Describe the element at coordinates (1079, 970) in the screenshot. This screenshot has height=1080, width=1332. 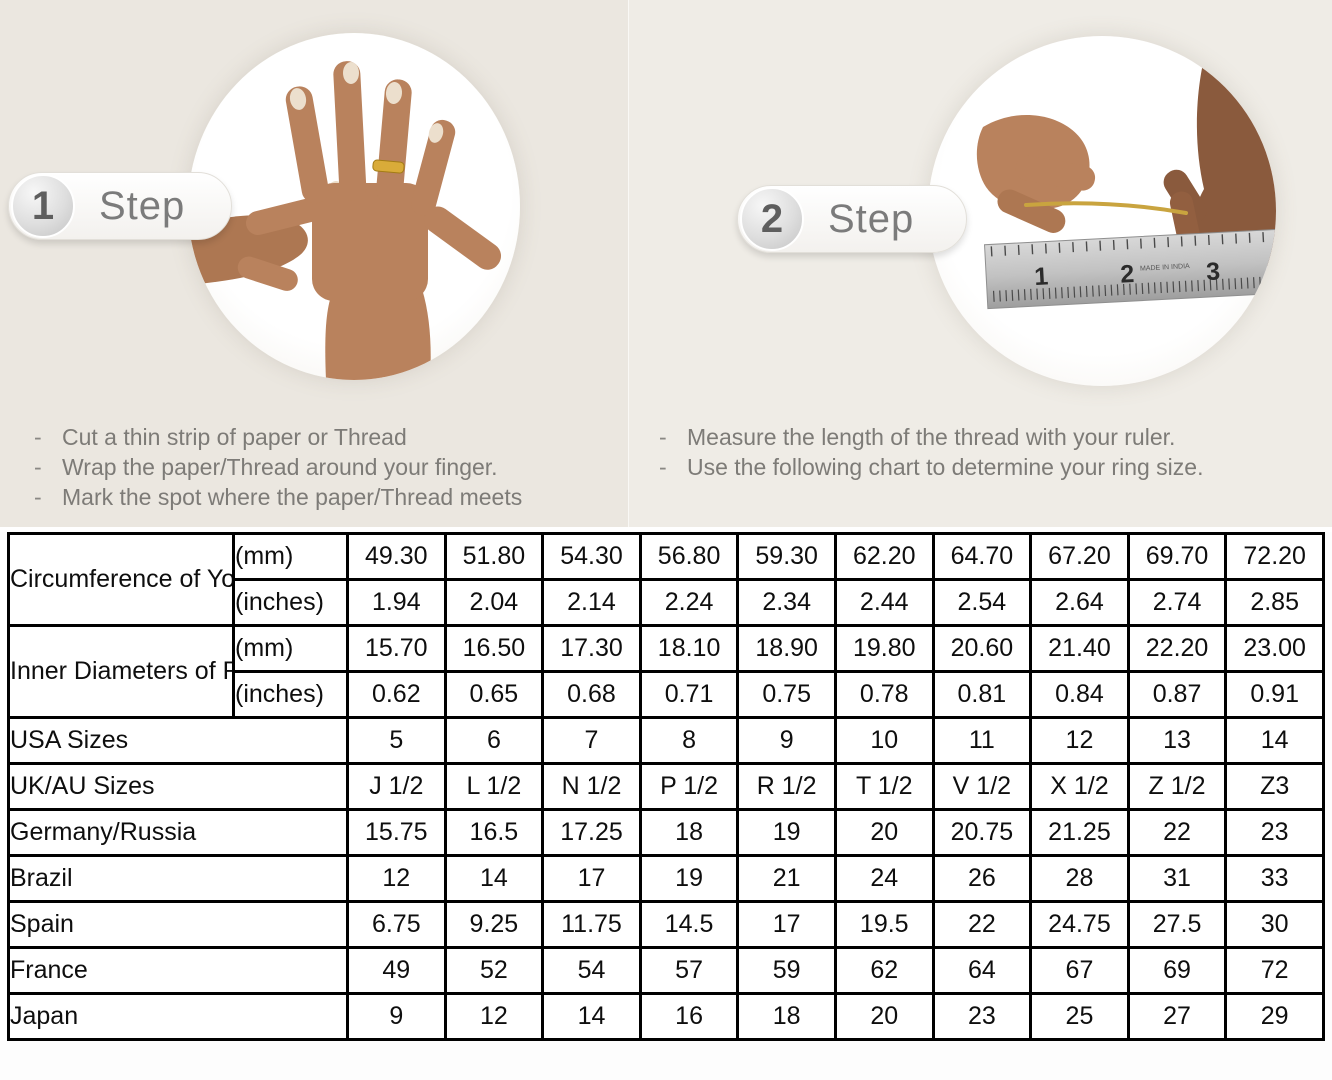
I see `table-cell: 67` at that location.